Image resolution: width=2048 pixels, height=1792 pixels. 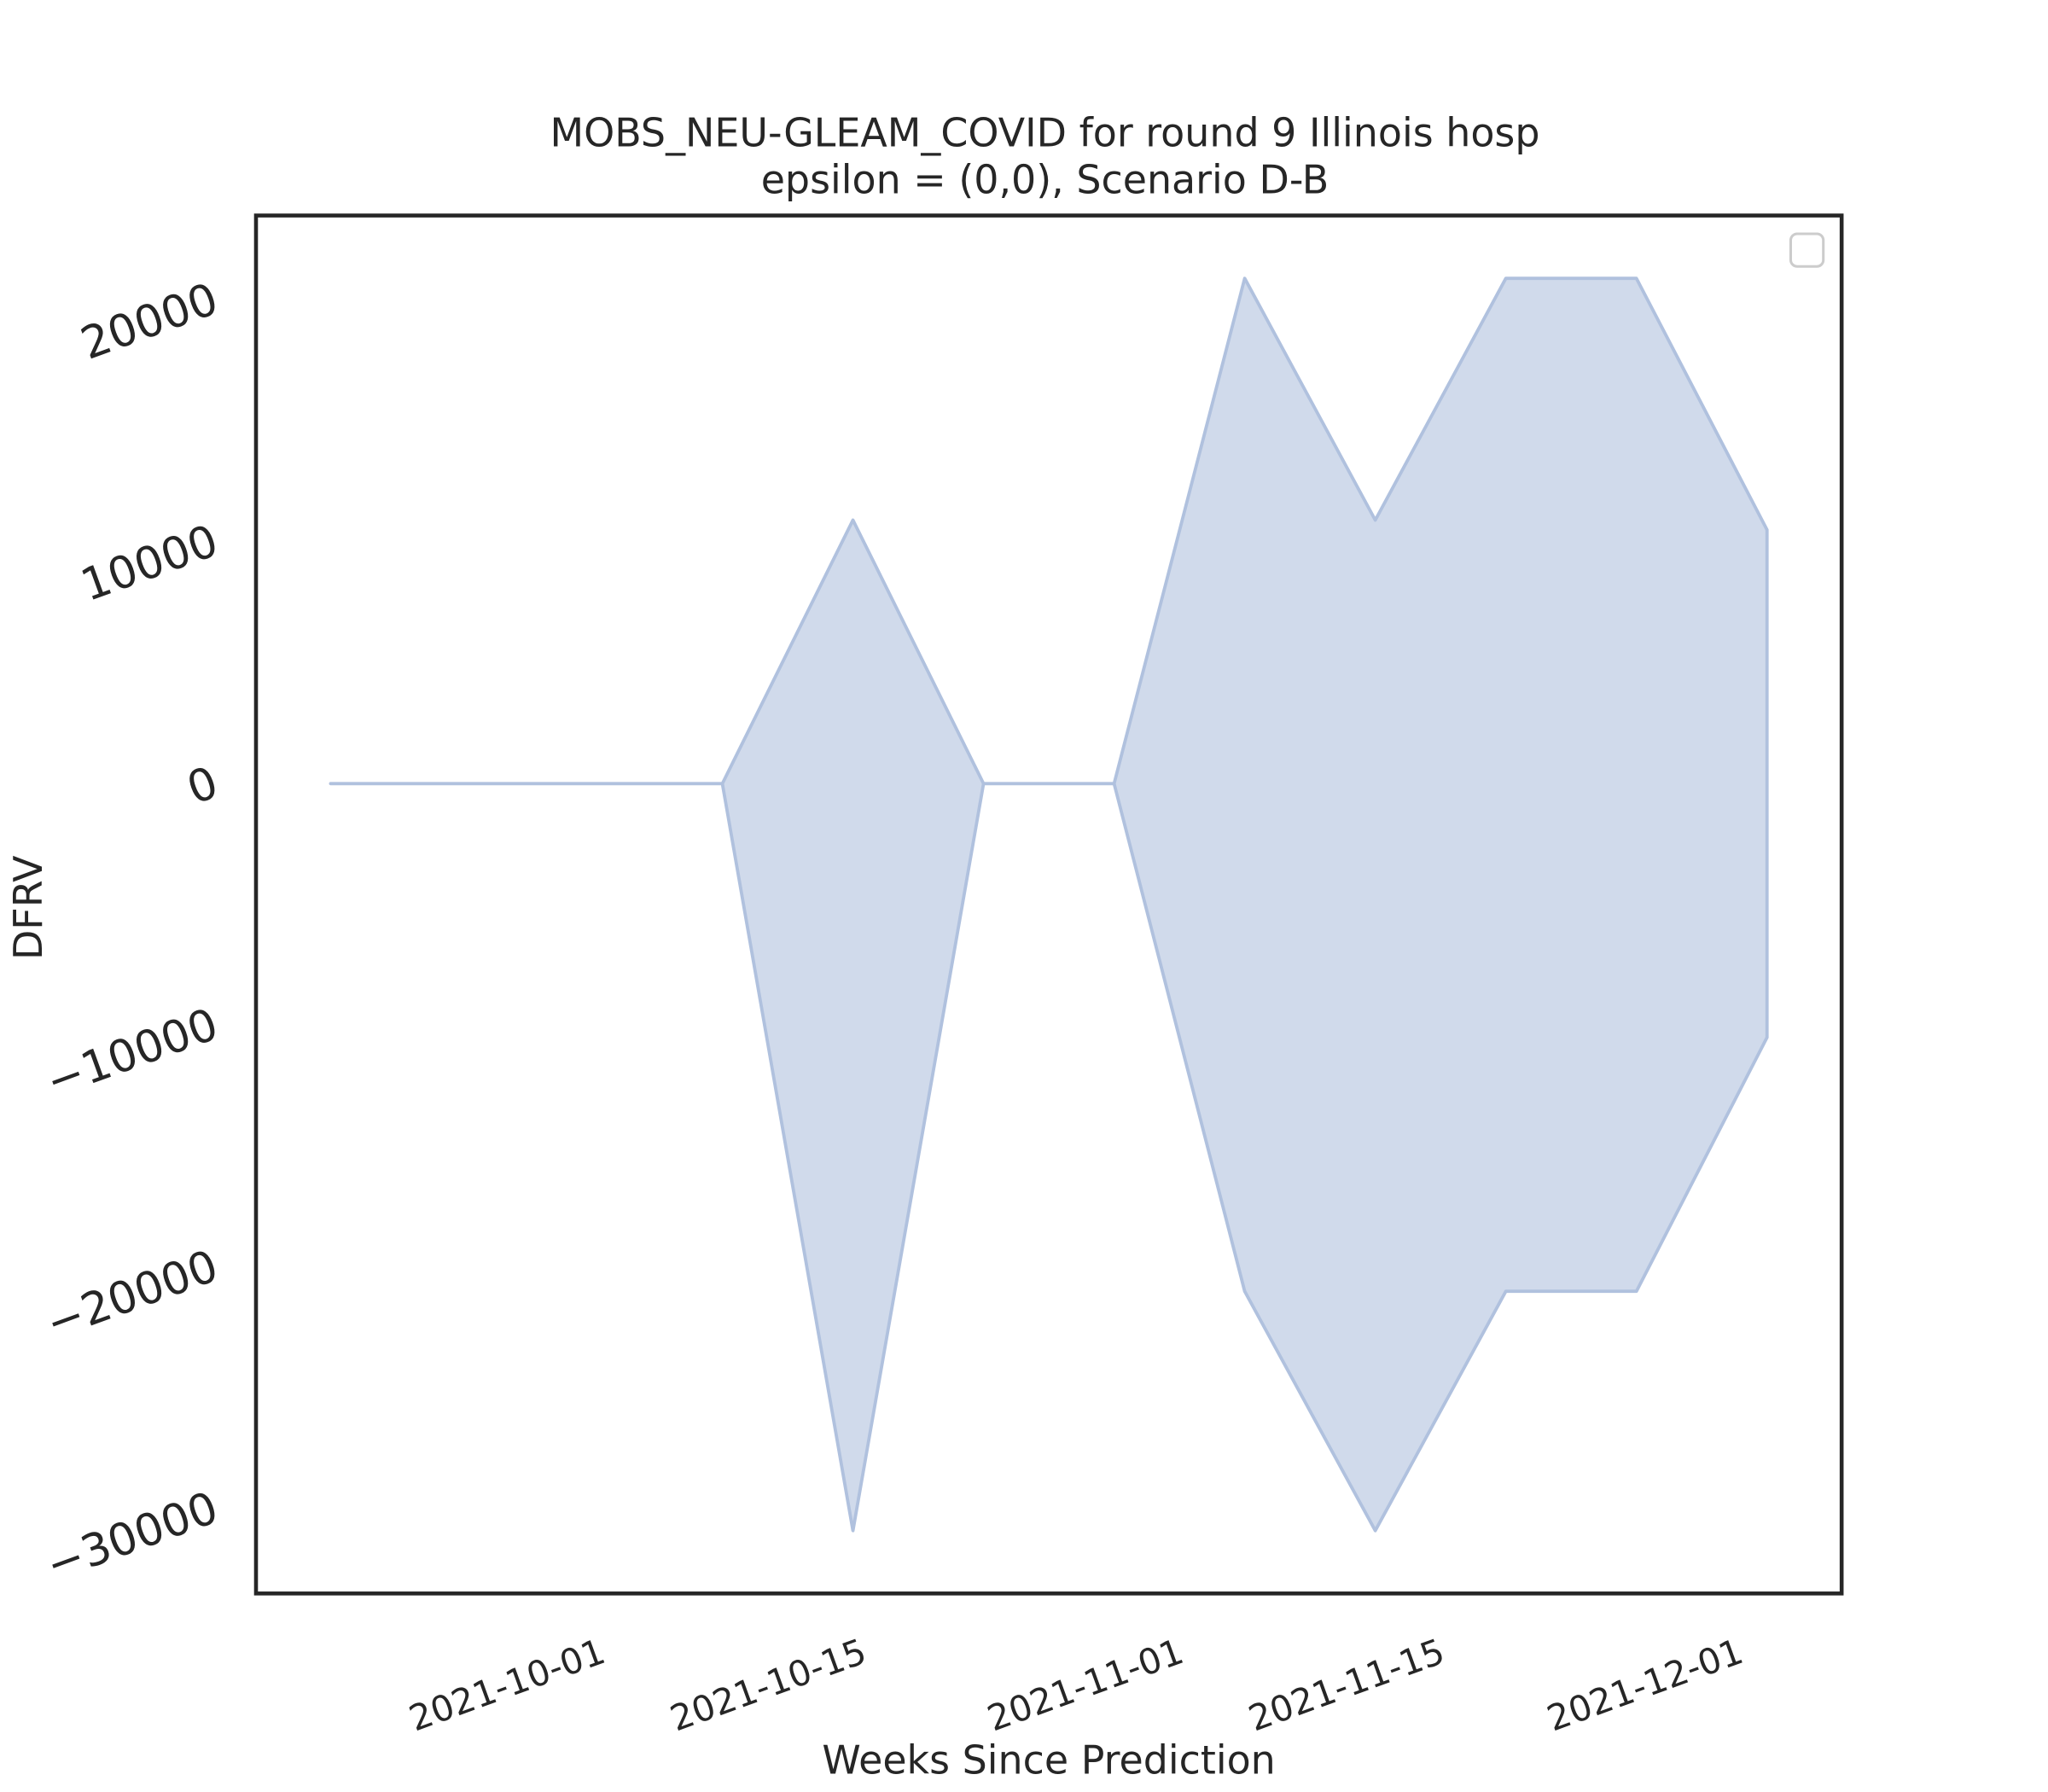 I want to click on legend, so click(x=1807, y=250).